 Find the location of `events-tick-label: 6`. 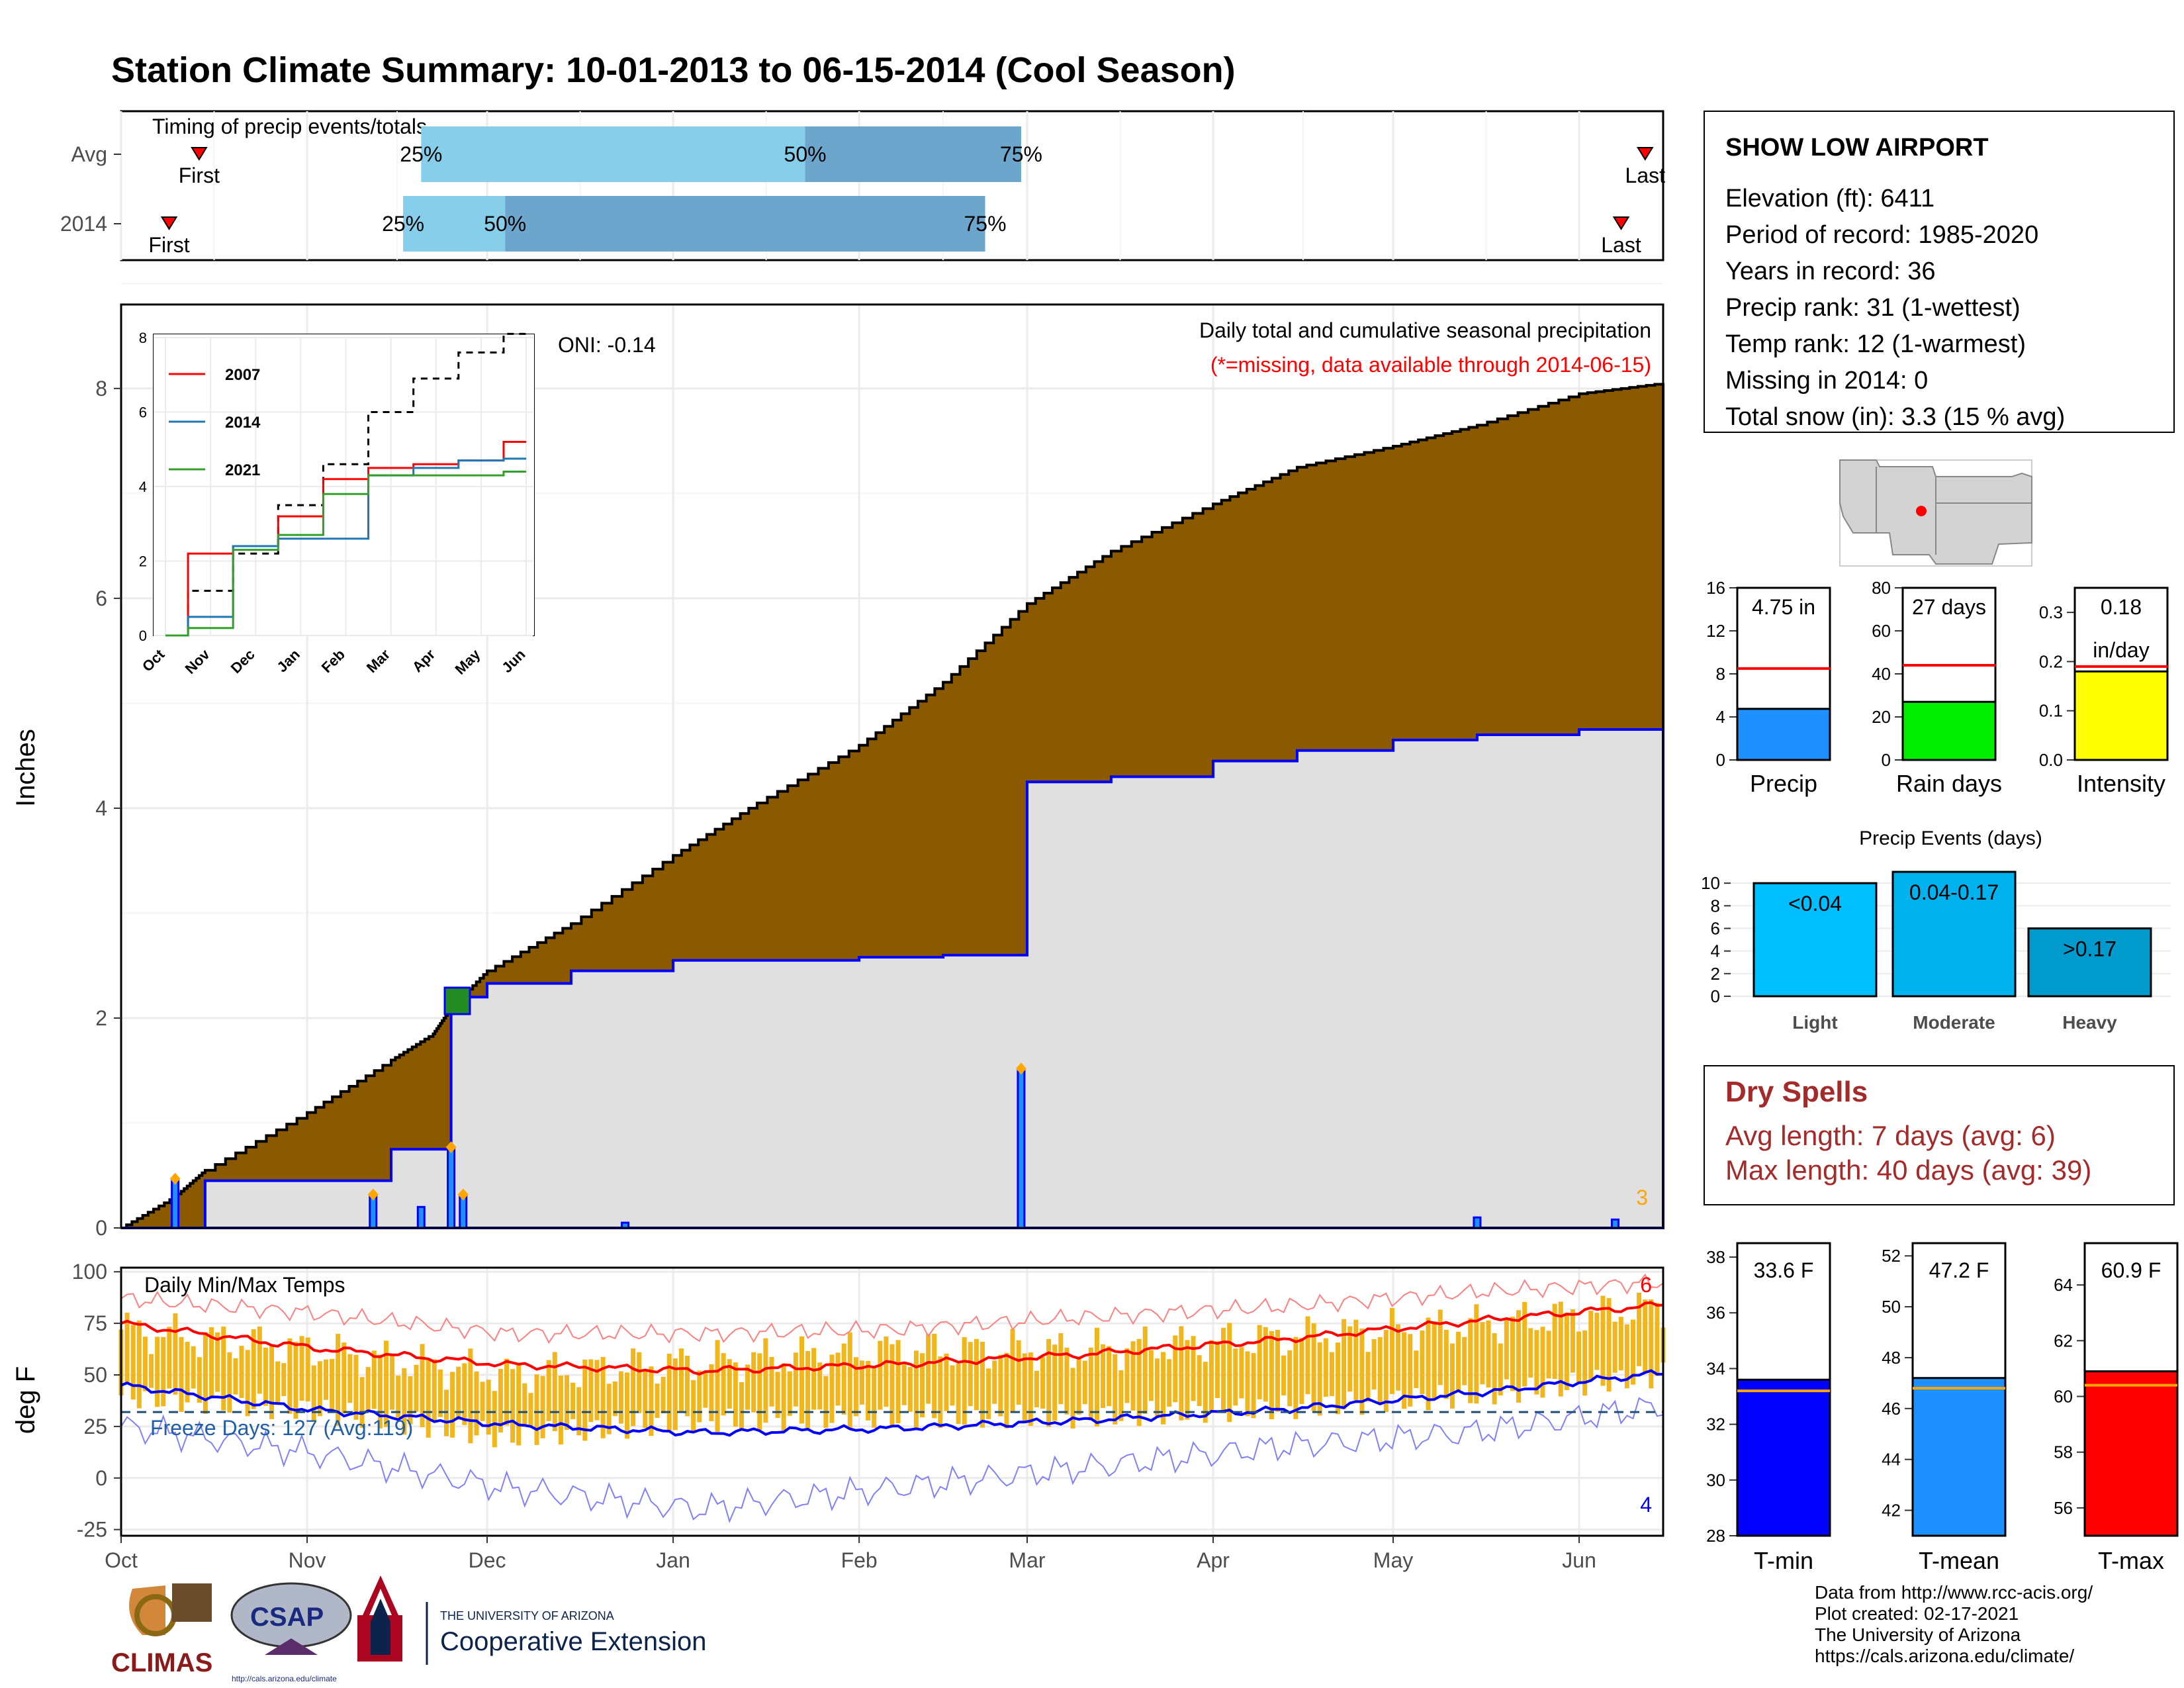

events-tick-label: 6 is located at coordinates (1715, 929).